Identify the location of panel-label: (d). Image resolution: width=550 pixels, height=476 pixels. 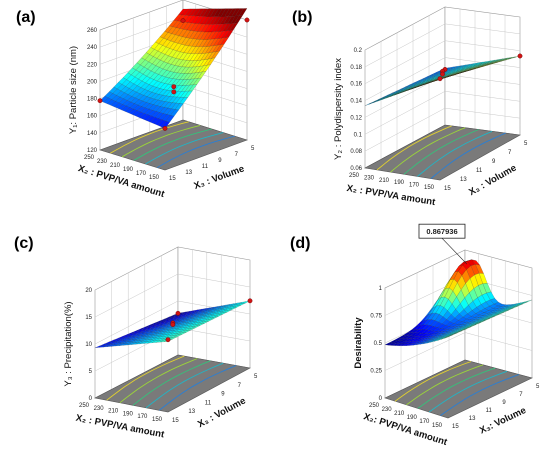
(300, 243).